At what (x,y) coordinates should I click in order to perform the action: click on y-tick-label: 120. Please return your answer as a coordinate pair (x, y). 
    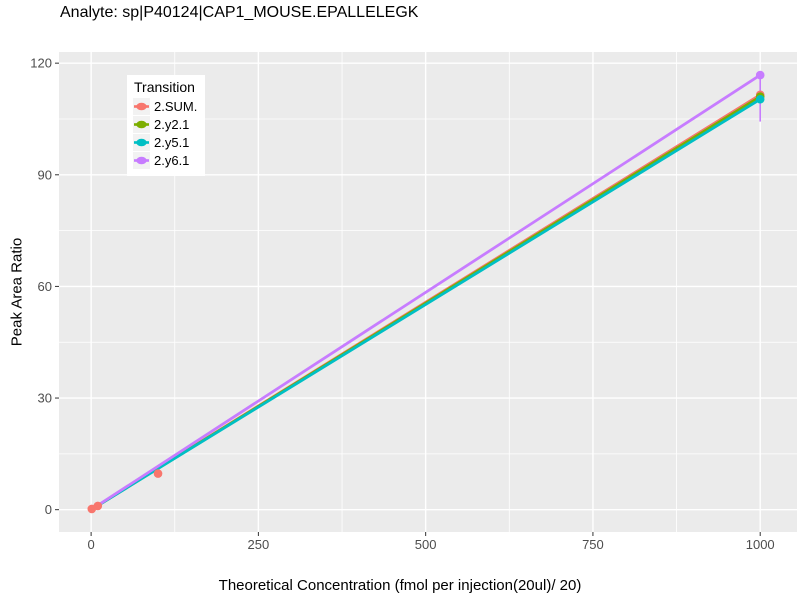
    Looking at the image, I should click on (41, 63).